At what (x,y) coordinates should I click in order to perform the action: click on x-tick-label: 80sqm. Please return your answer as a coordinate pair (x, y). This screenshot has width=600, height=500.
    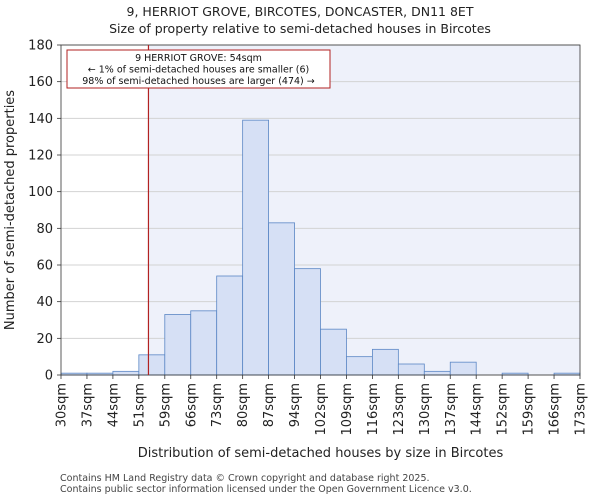
    Looking at the image, I should click on (243, 405).